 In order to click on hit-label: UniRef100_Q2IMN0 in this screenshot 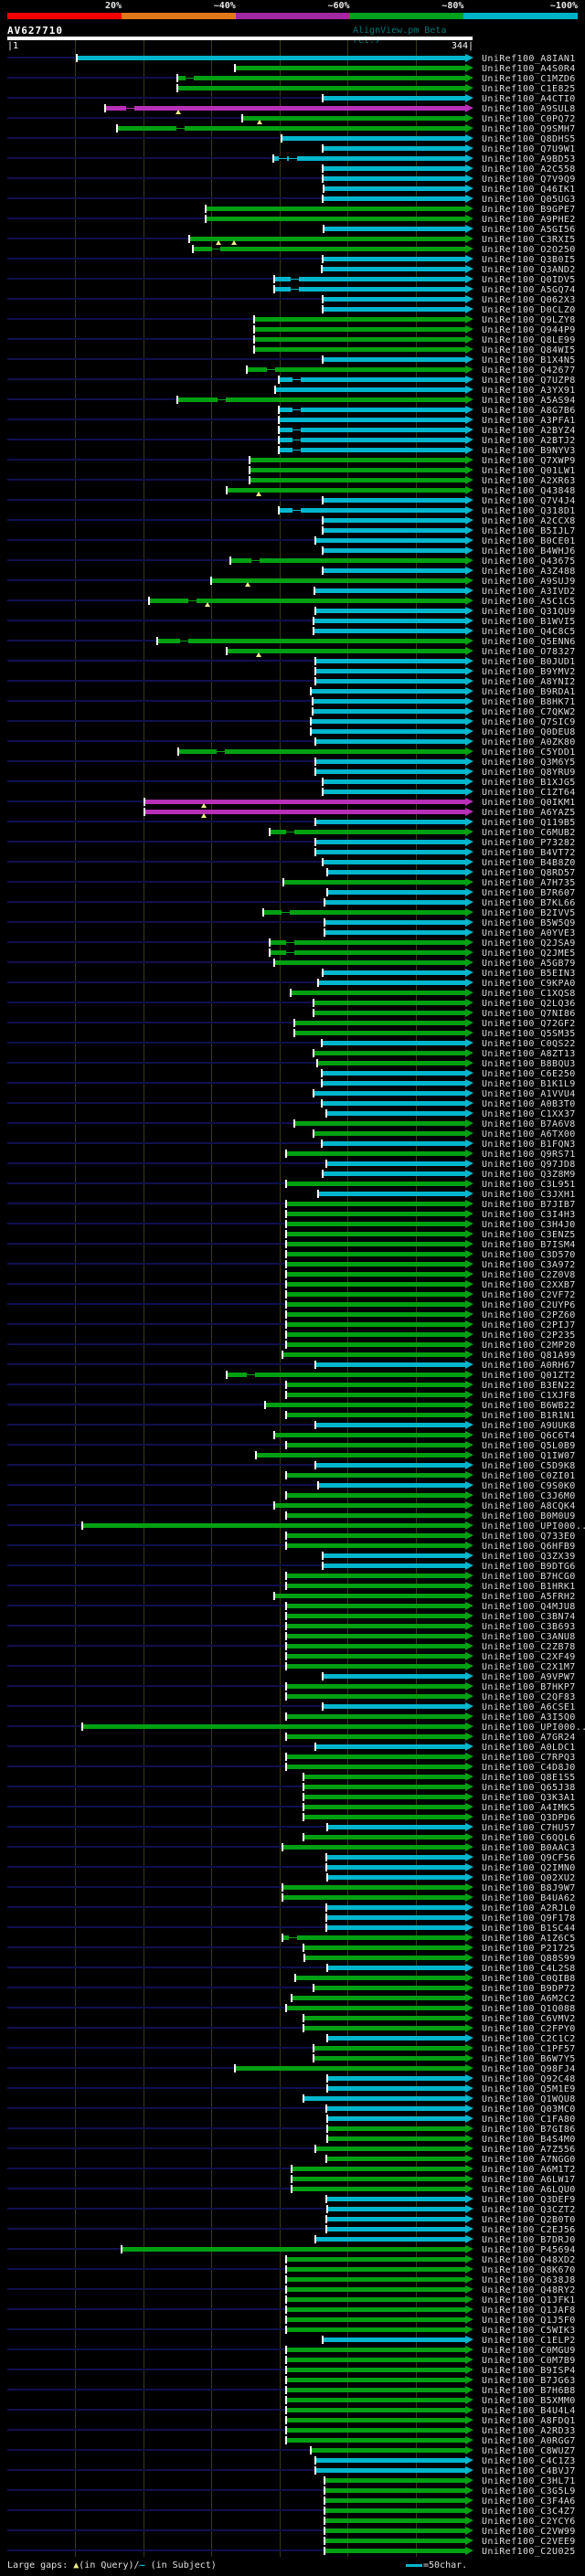, I will do `click(529, 1868)`.